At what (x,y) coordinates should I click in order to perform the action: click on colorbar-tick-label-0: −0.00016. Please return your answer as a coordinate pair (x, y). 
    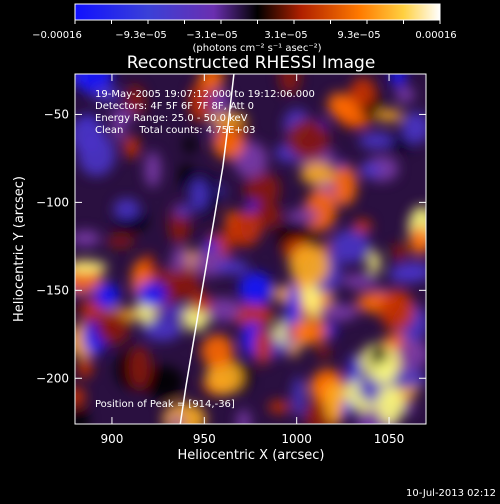
    Looking at the image, I should click on (57, 35).